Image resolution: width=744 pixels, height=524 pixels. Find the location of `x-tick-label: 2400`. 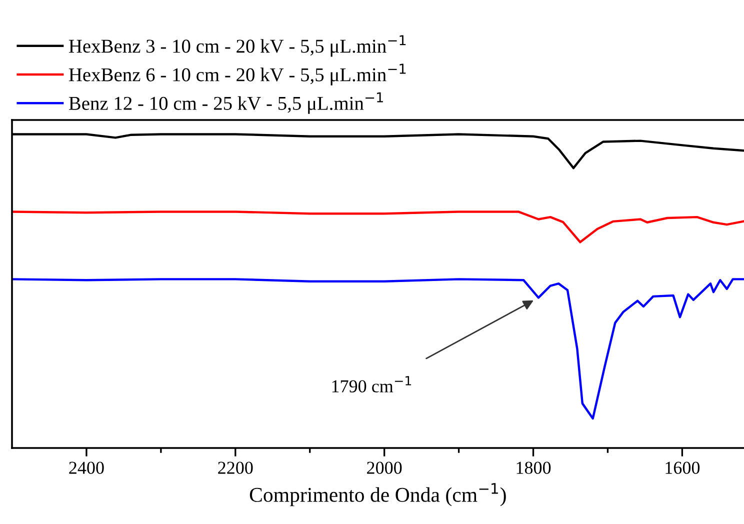

x-tick-label: 2400 is located at coordinates (86, 468).